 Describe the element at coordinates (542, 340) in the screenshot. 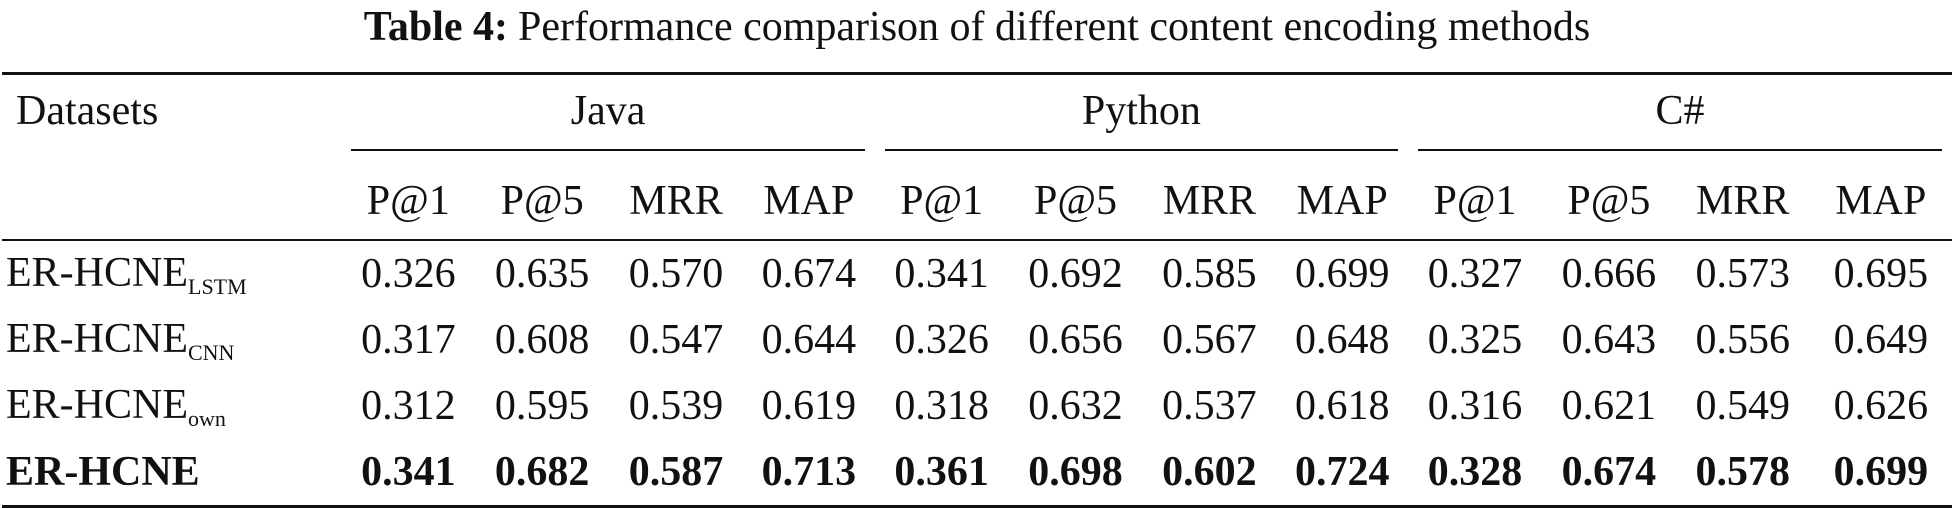

I see `table-cell: 0.608` at that location.